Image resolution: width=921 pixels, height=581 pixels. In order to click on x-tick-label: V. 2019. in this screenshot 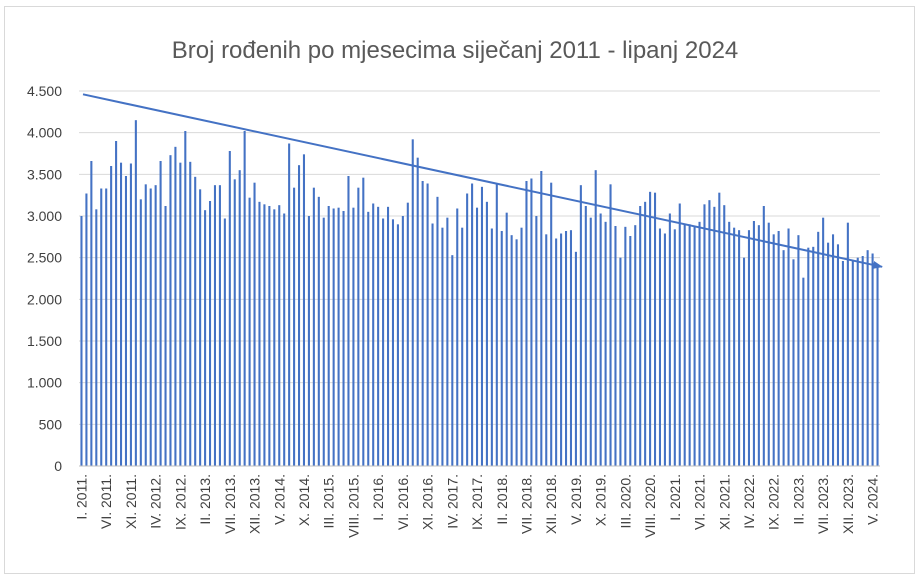, I will do `click(576, 499)`.